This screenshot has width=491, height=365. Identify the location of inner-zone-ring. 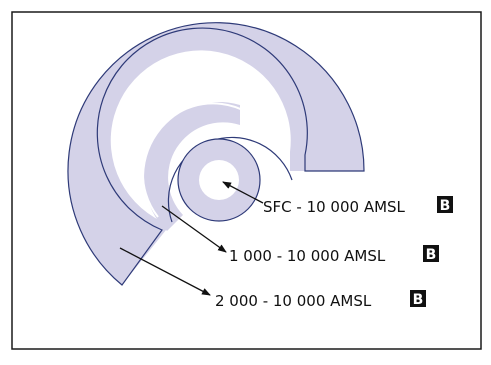
(219, 180).